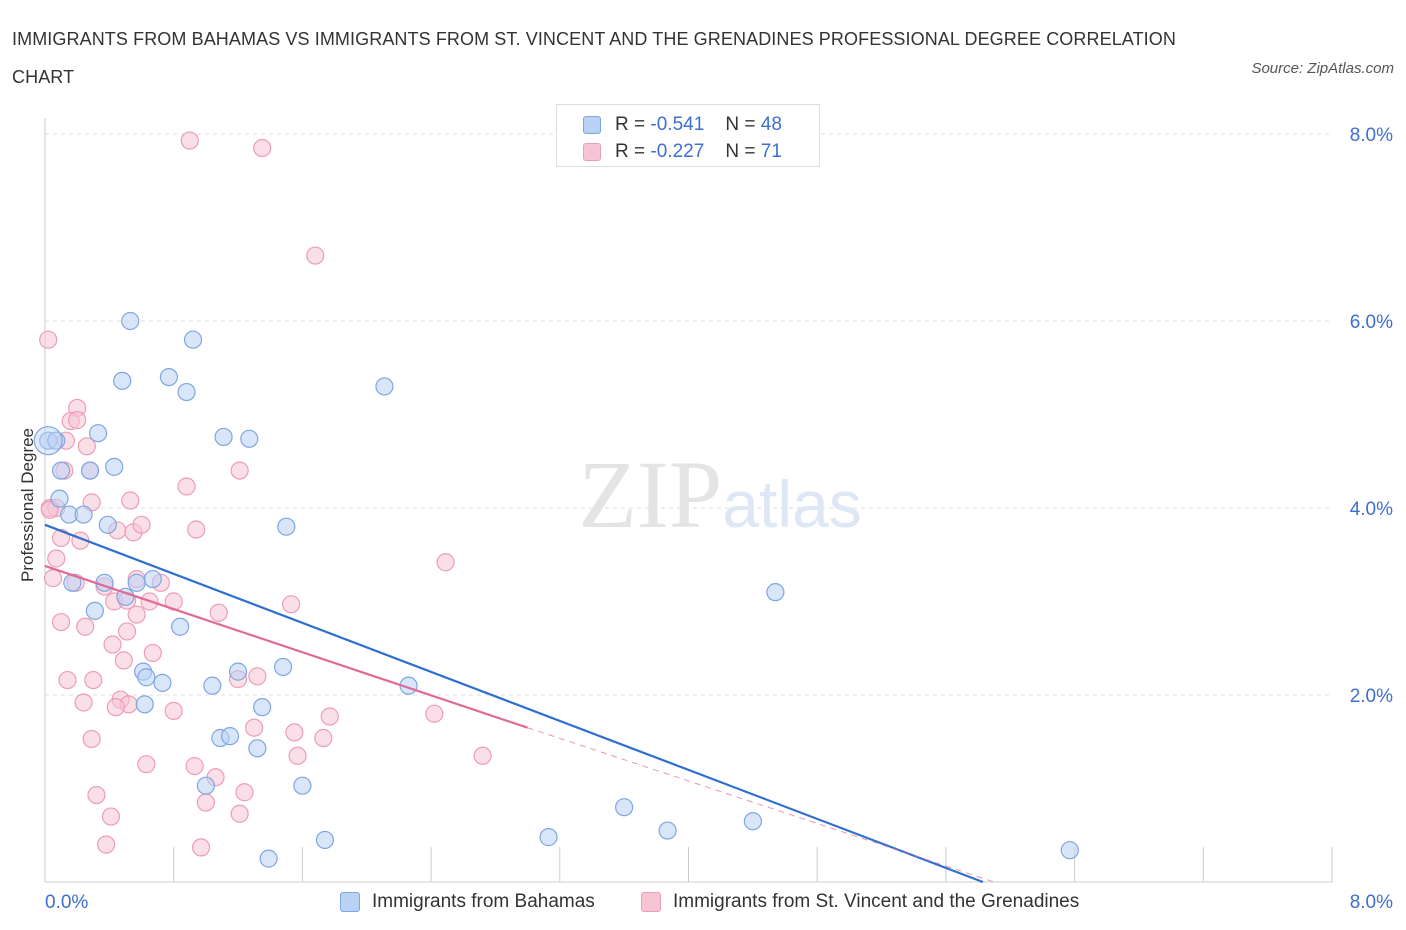 The image size is (1406, 930). What do you see at coordinates (677, 124) in the screenshot?
I see `legend-r-bahamas: -0.541` at bounding box center [677, 124].